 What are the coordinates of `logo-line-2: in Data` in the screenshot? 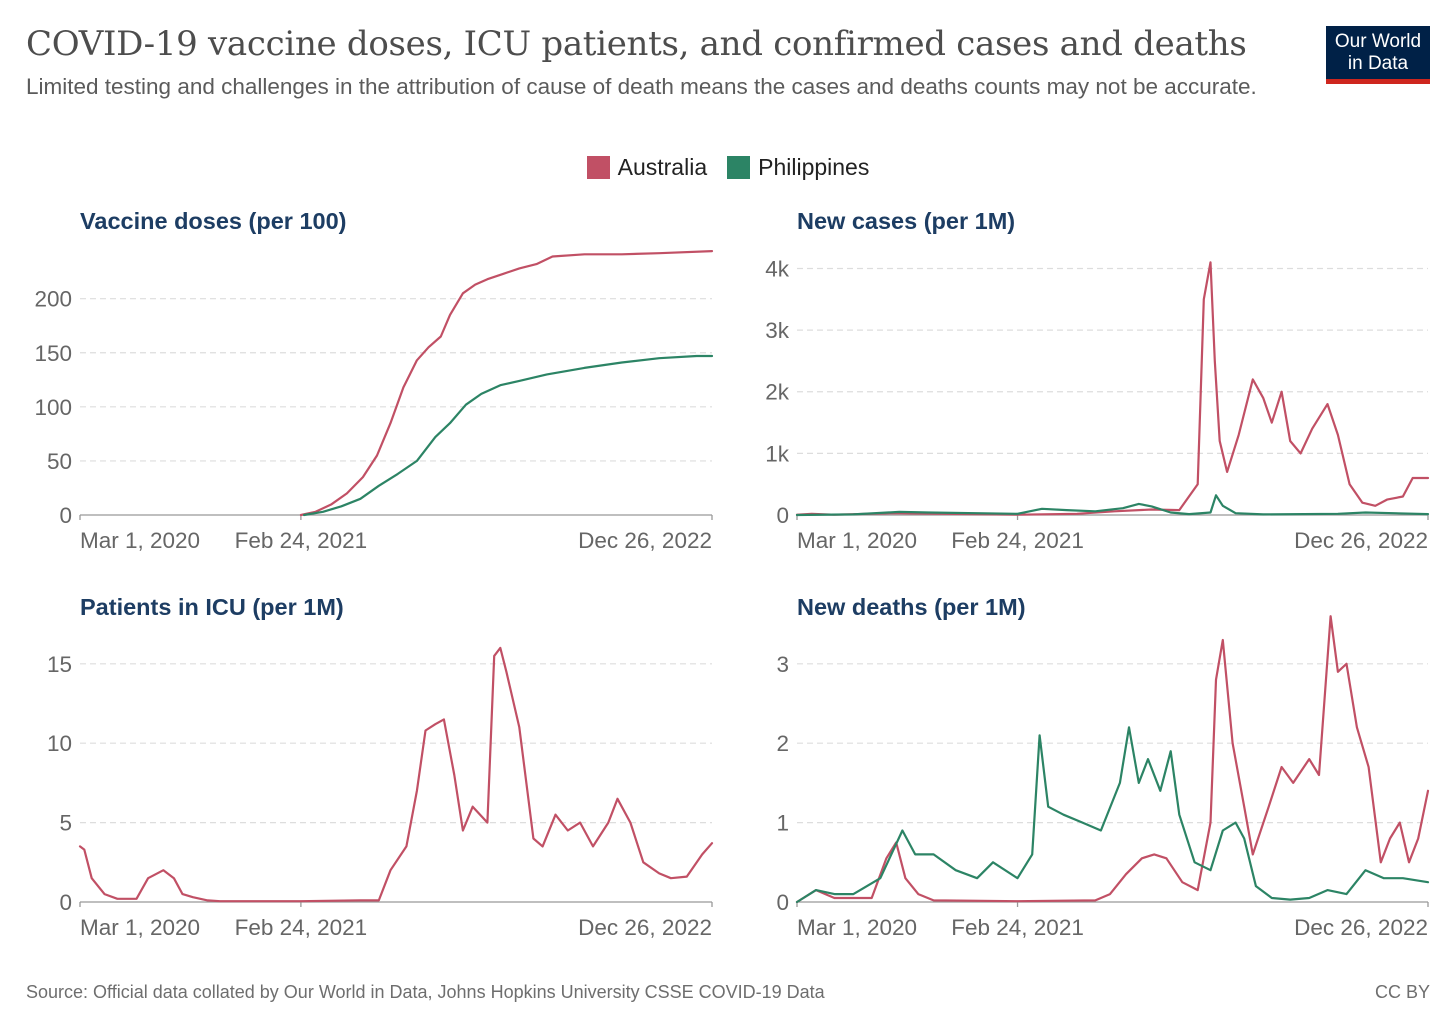 It's located at (1378, 63).